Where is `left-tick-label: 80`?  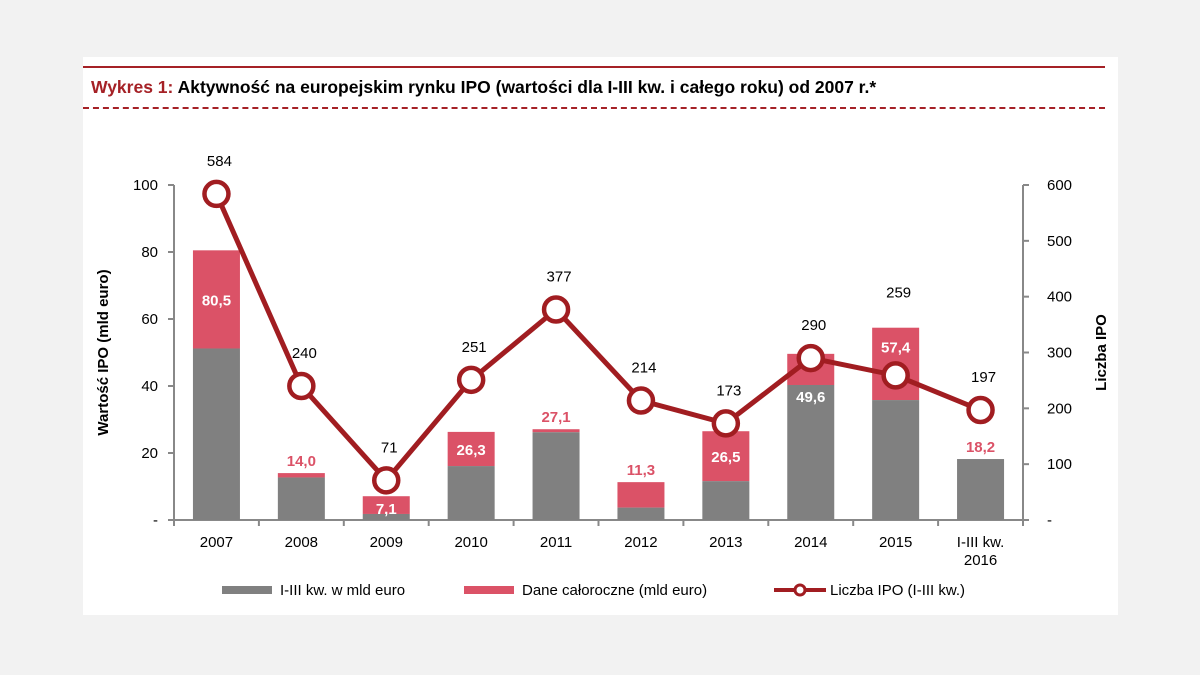 left-tick-label: 80 is located at coordinates (149, 252).